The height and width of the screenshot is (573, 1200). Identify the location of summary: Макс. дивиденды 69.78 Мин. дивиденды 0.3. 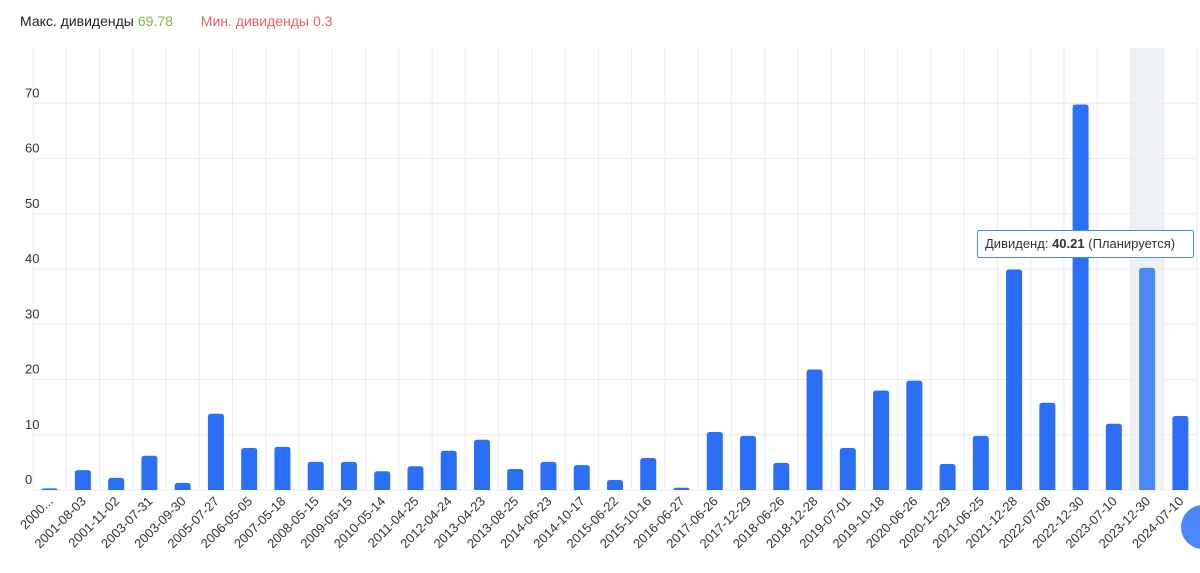
(178, 21).